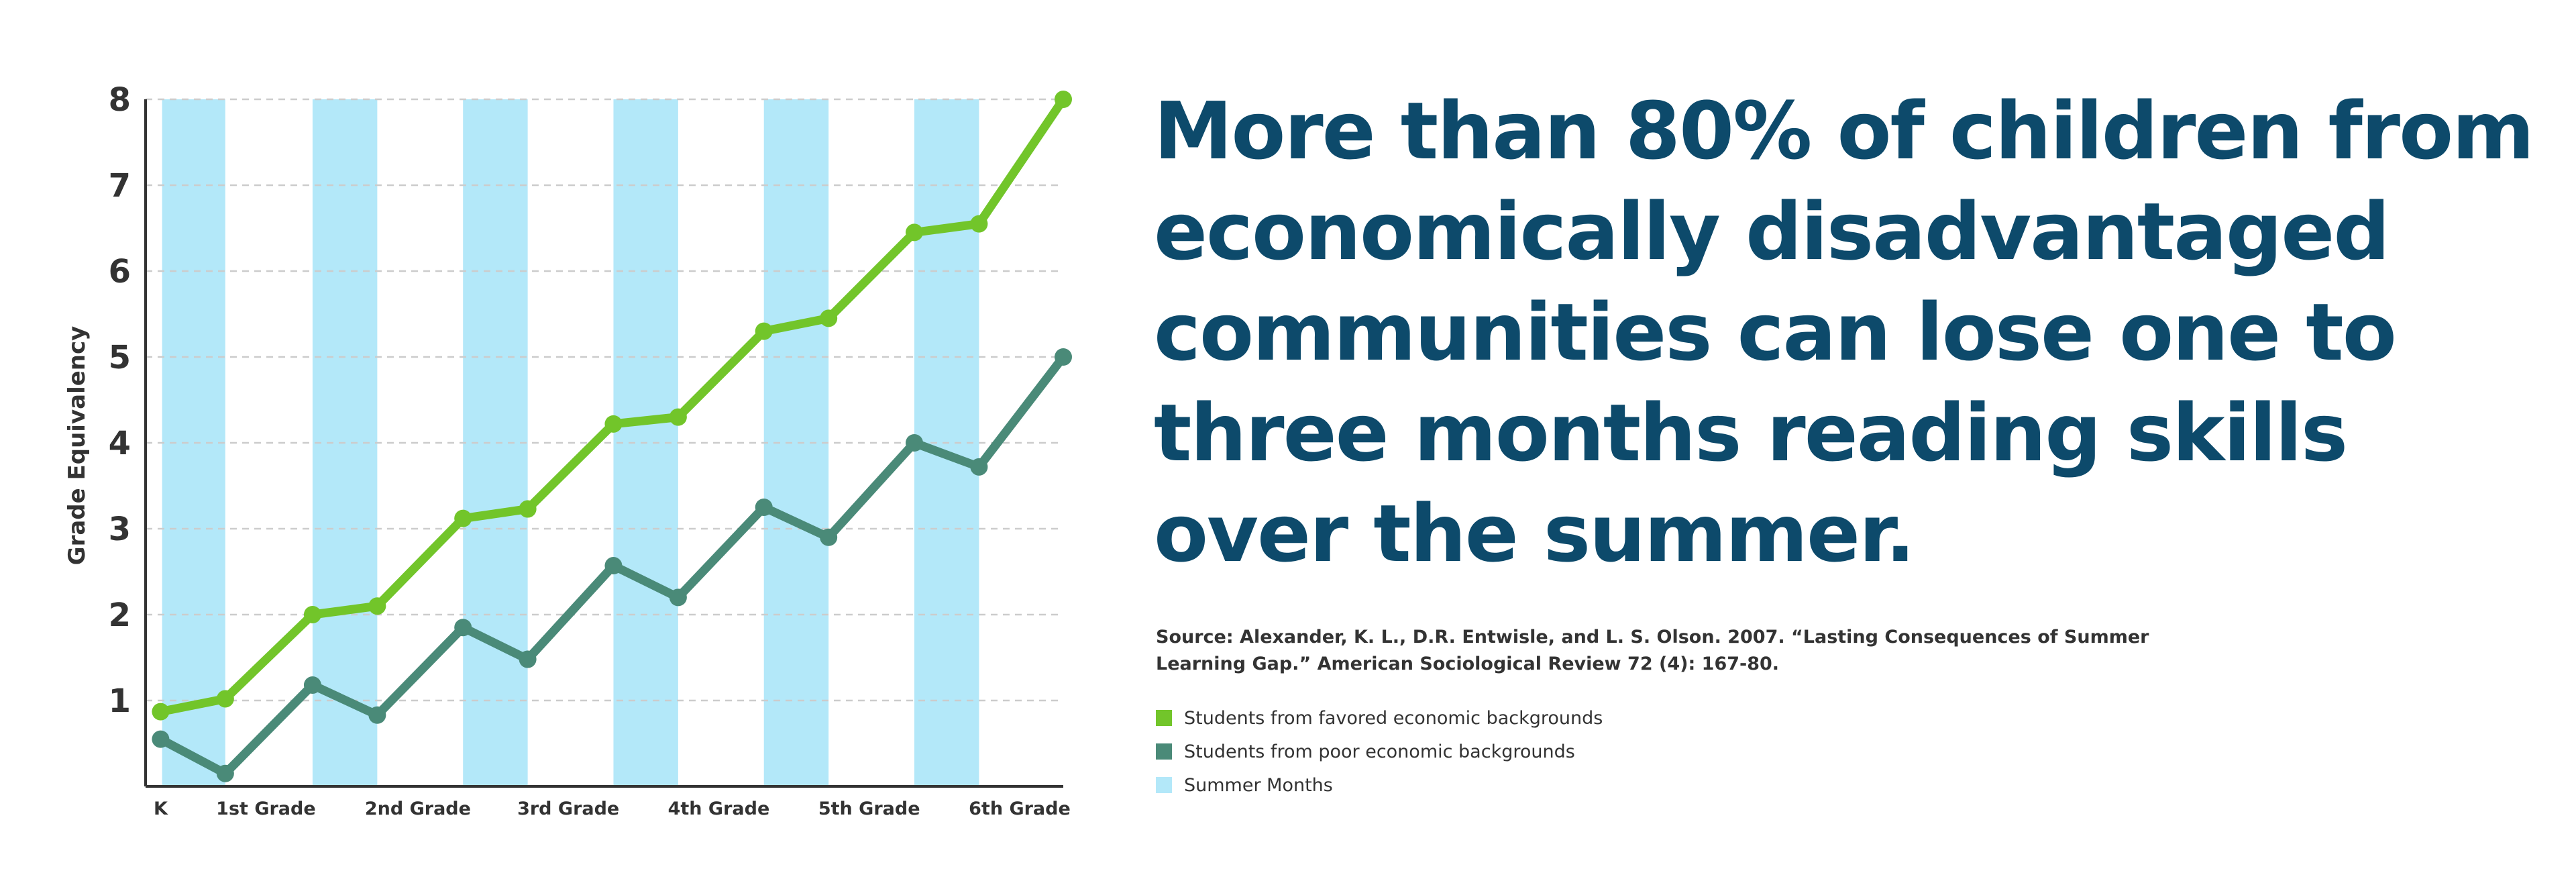 This screenshot has width=2576, height=881. What do you see at coordinates (120, 529) in the screenshot?
I see `y-tick-label: 3` at bounding box center [120, 529].